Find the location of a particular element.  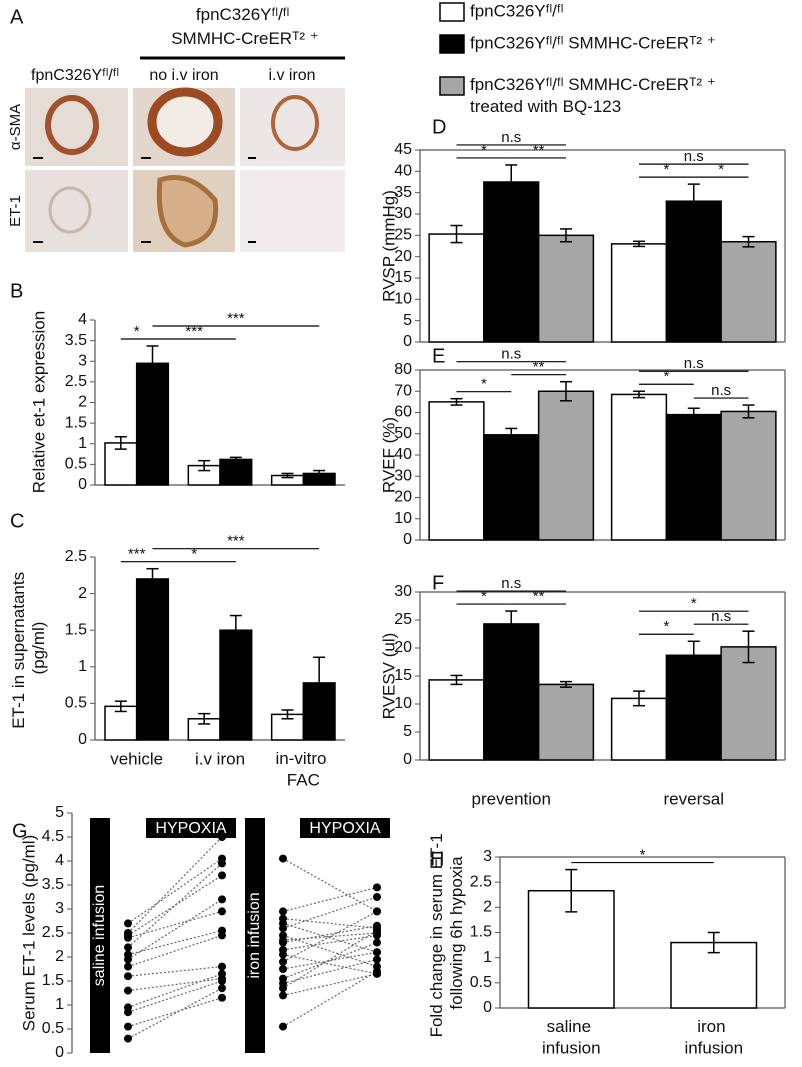

row-label: ET-1 is located at coordinates (15, 211).